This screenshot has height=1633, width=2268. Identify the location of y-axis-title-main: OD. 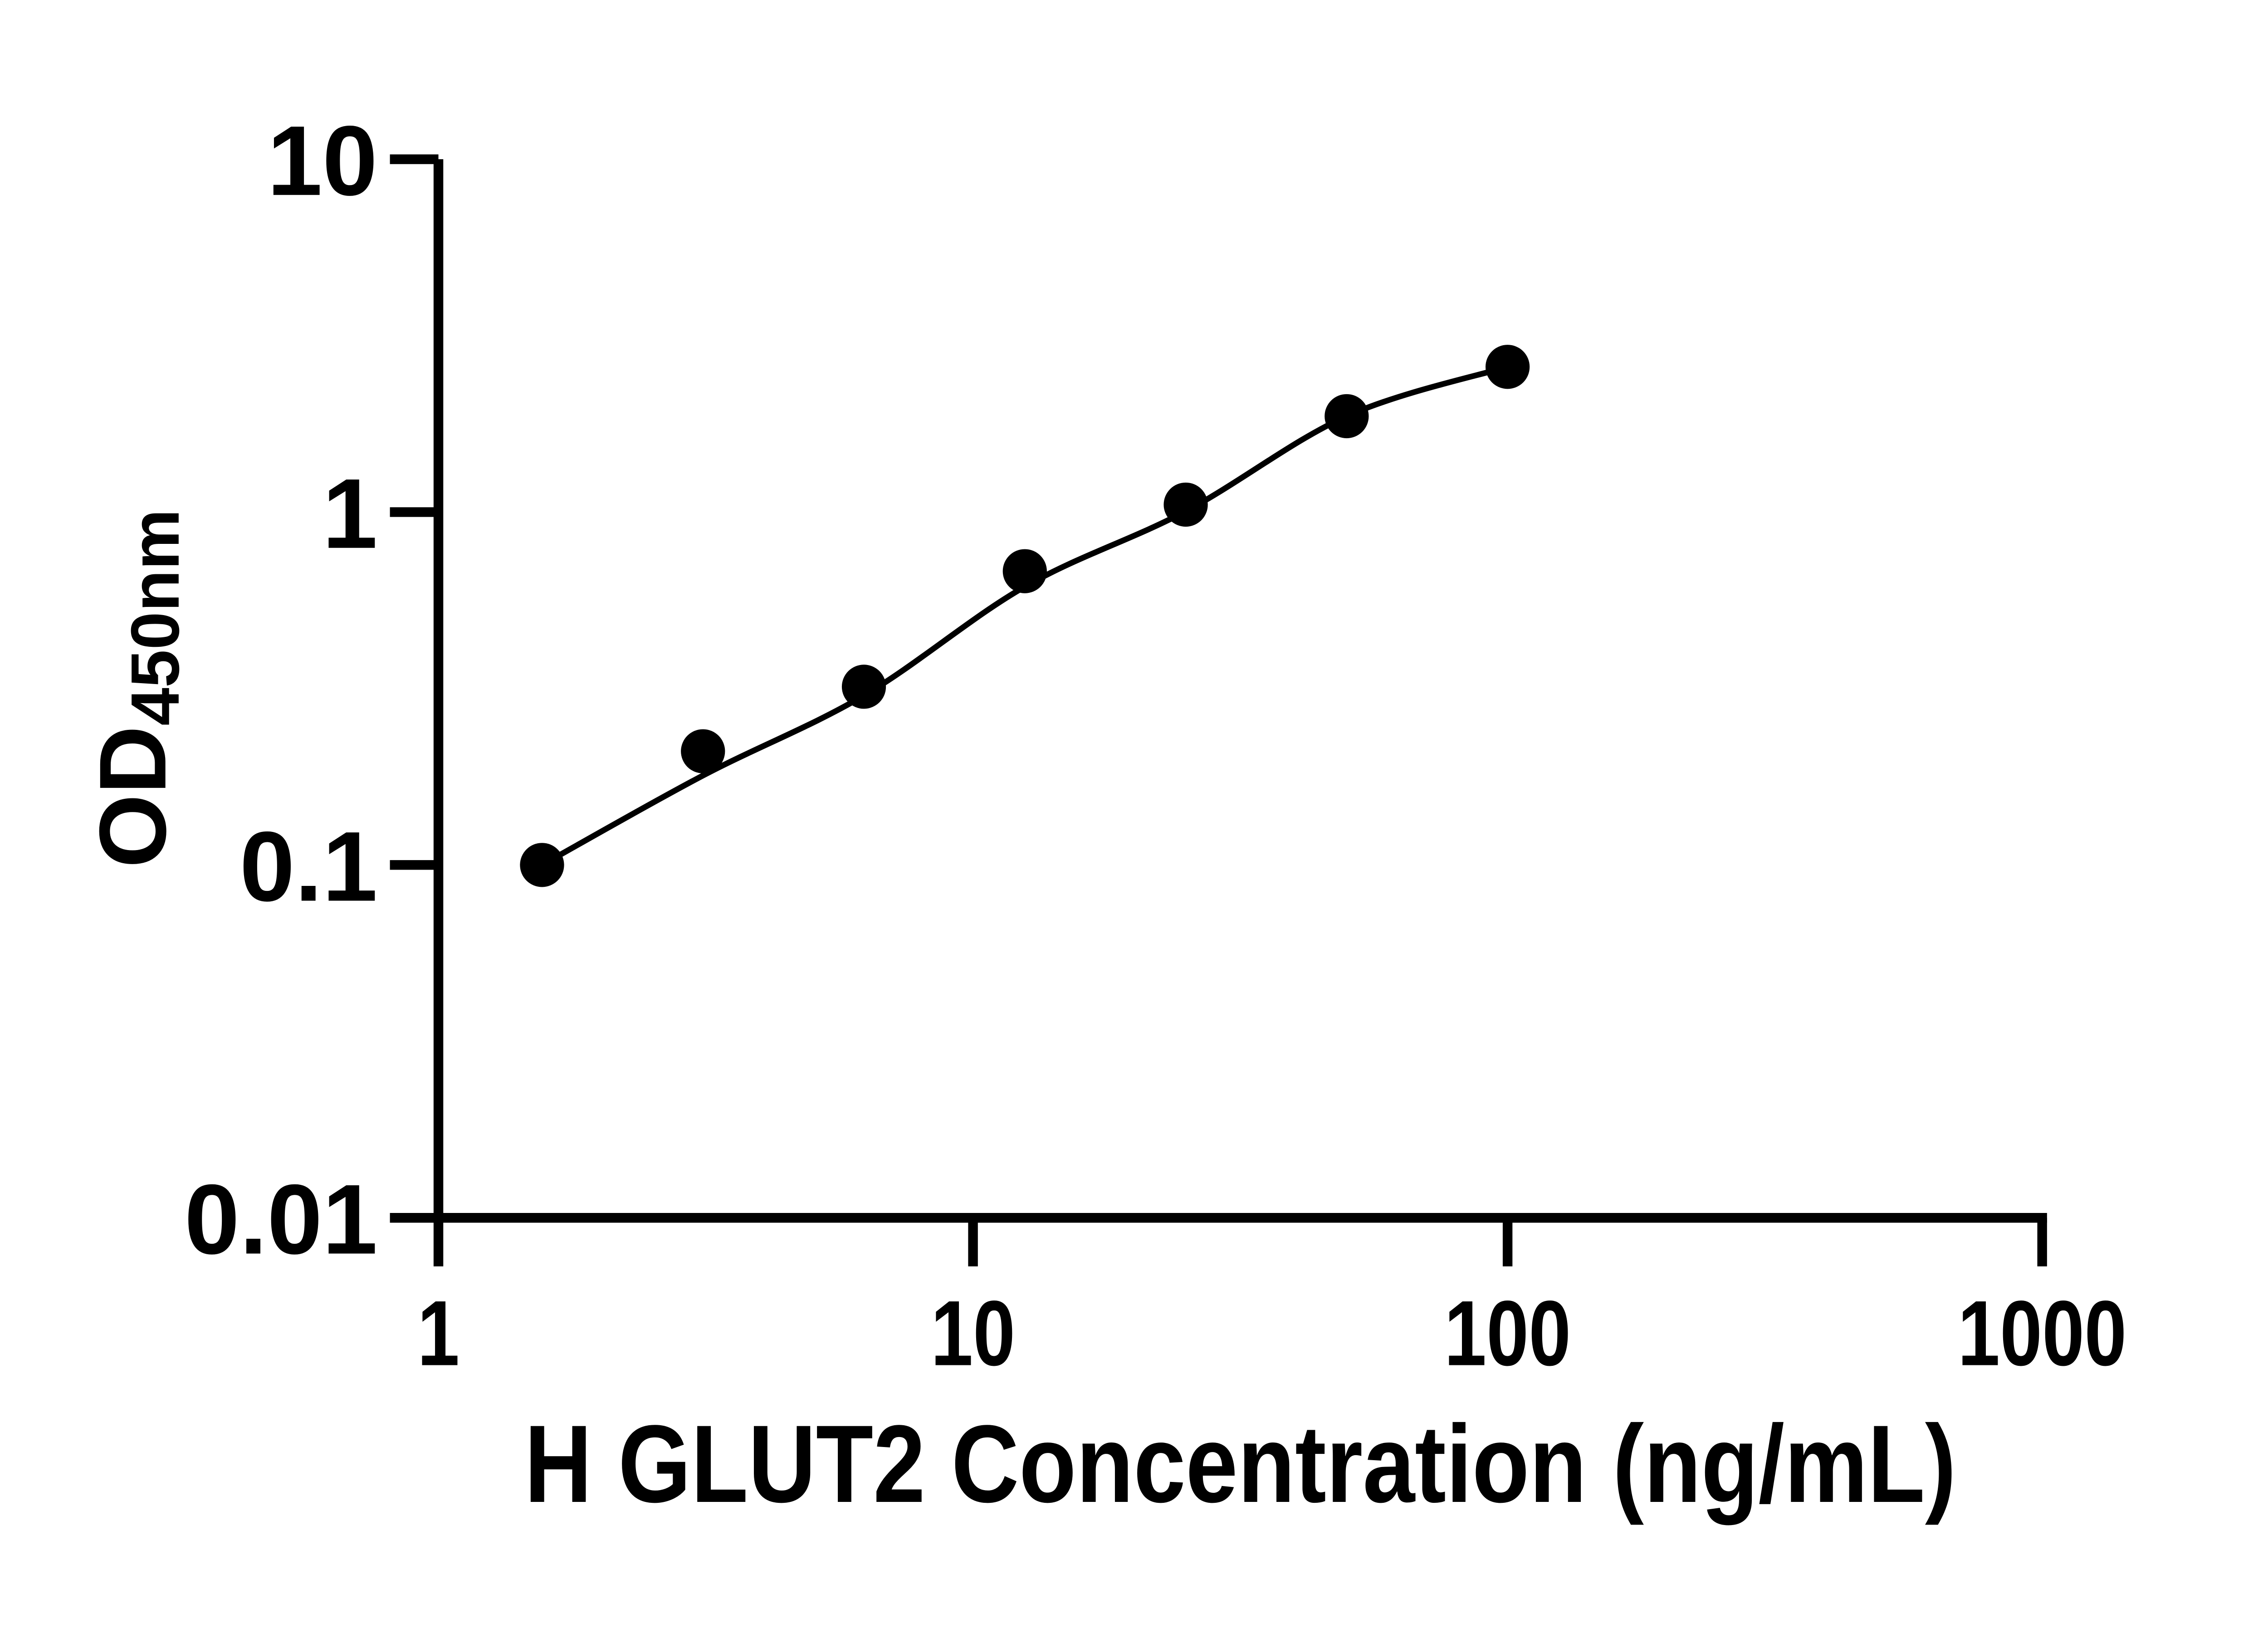
(133, 797).